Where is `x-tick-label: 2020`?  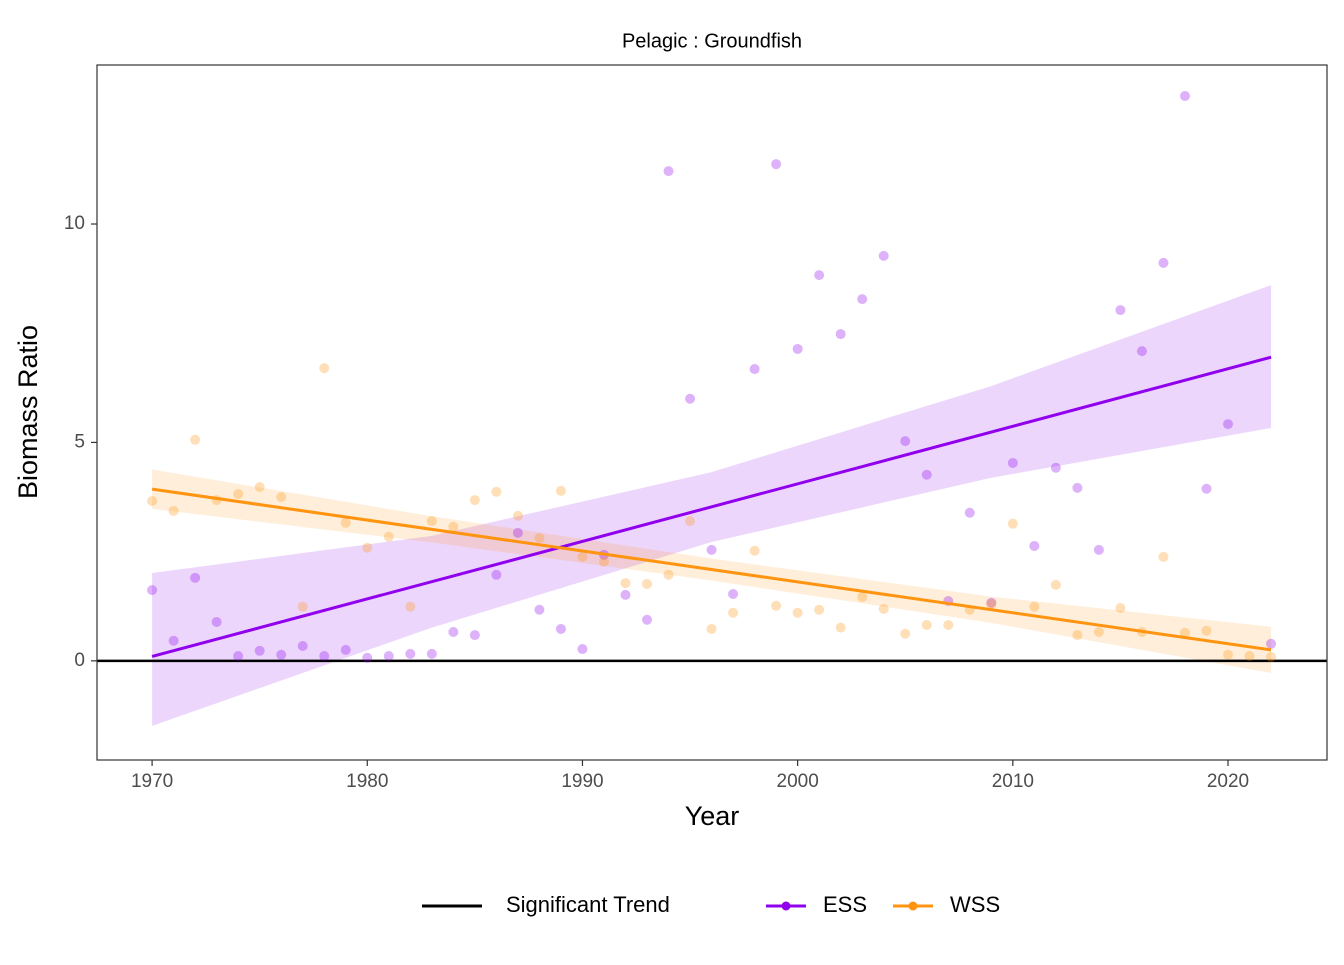
x-tick-label: 2020 is located at coordinates (1228, 781).